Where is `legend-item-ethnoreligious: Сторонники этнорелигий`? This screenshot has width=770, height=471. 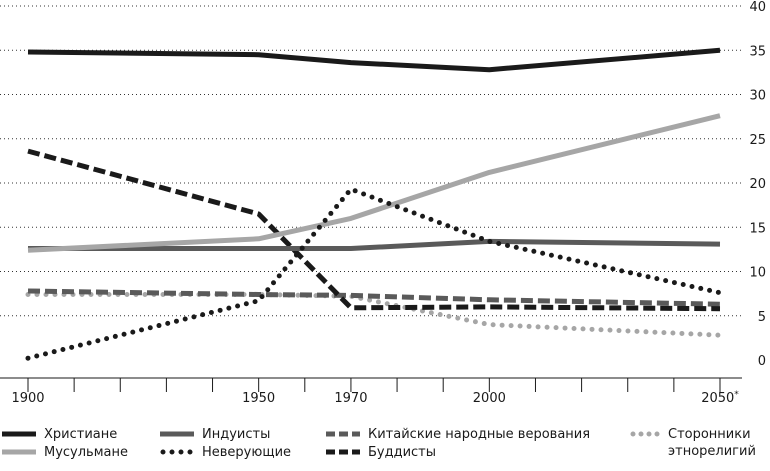
legend-item-ethnoreligious: Сторонники этнорелигий is located at coordinates (700, 443).